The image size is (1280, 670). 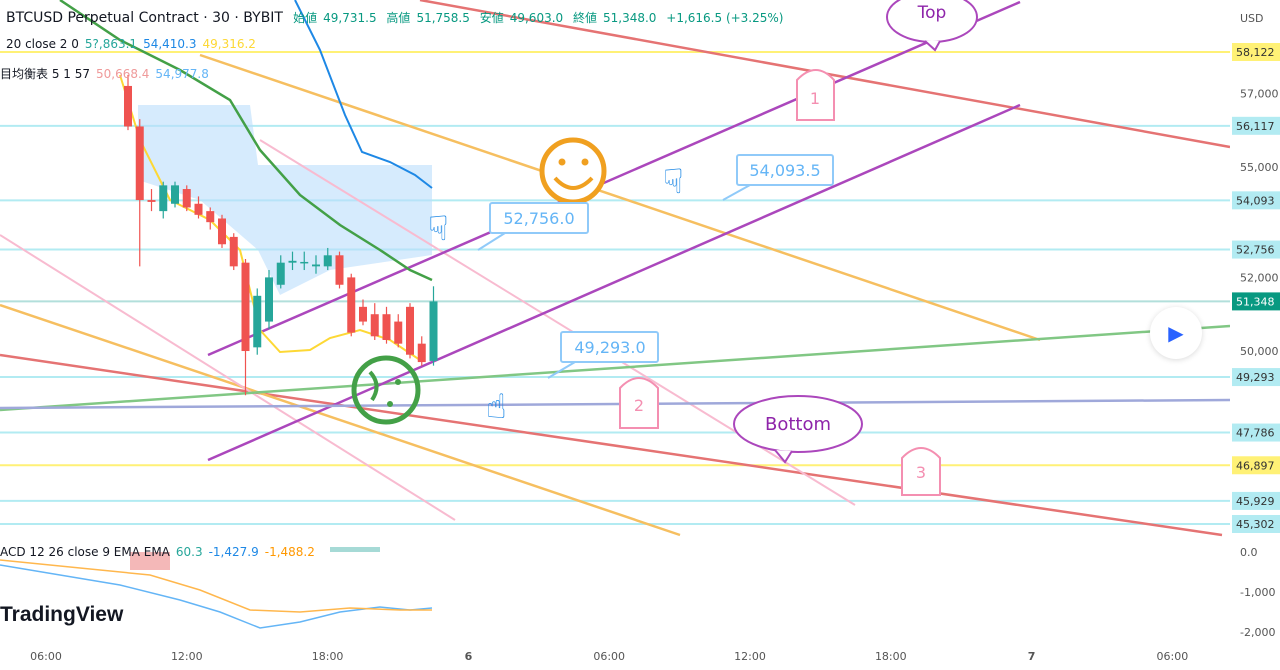 I want to click on macd-line, so click(x=216, y=596).